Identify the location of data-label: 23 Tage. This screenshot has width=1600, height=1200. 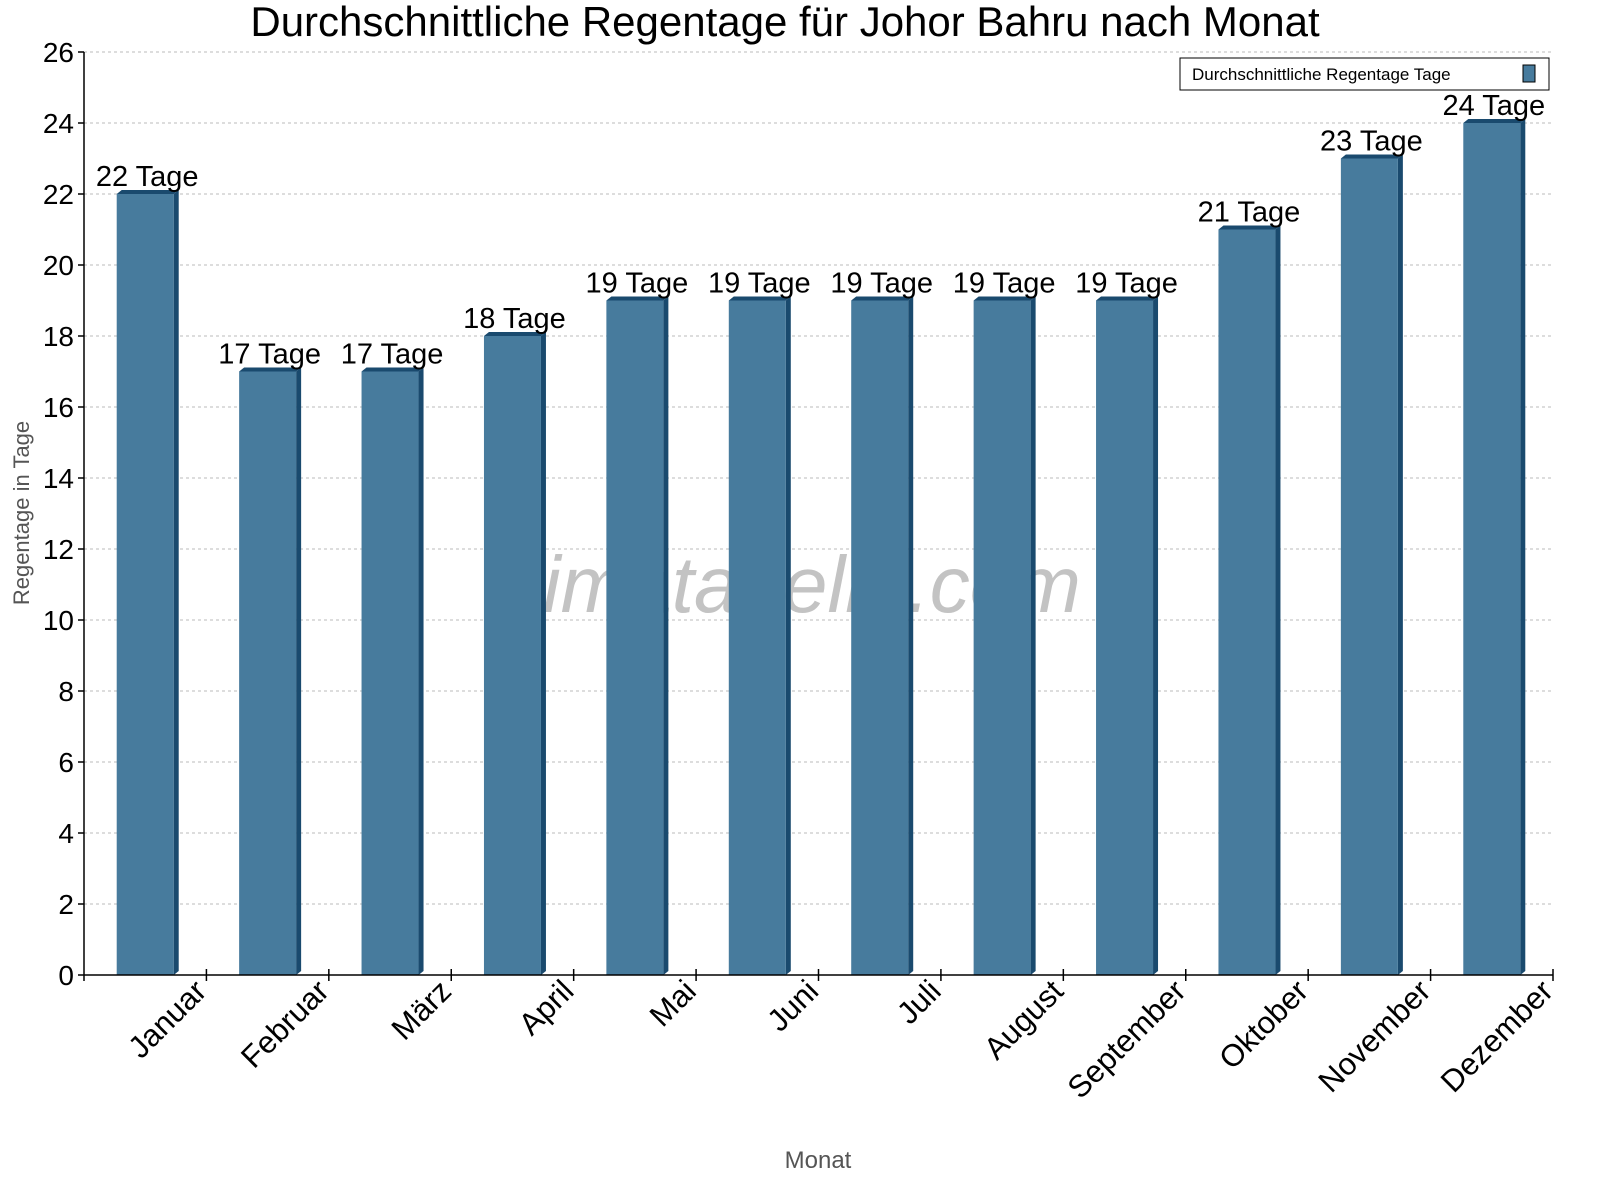
(1371, 142).